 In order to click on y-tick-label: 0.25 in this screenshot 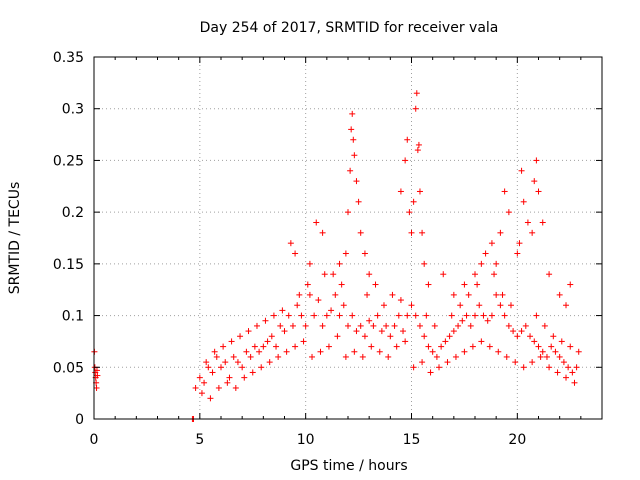, I will do `click(68, 161)`.